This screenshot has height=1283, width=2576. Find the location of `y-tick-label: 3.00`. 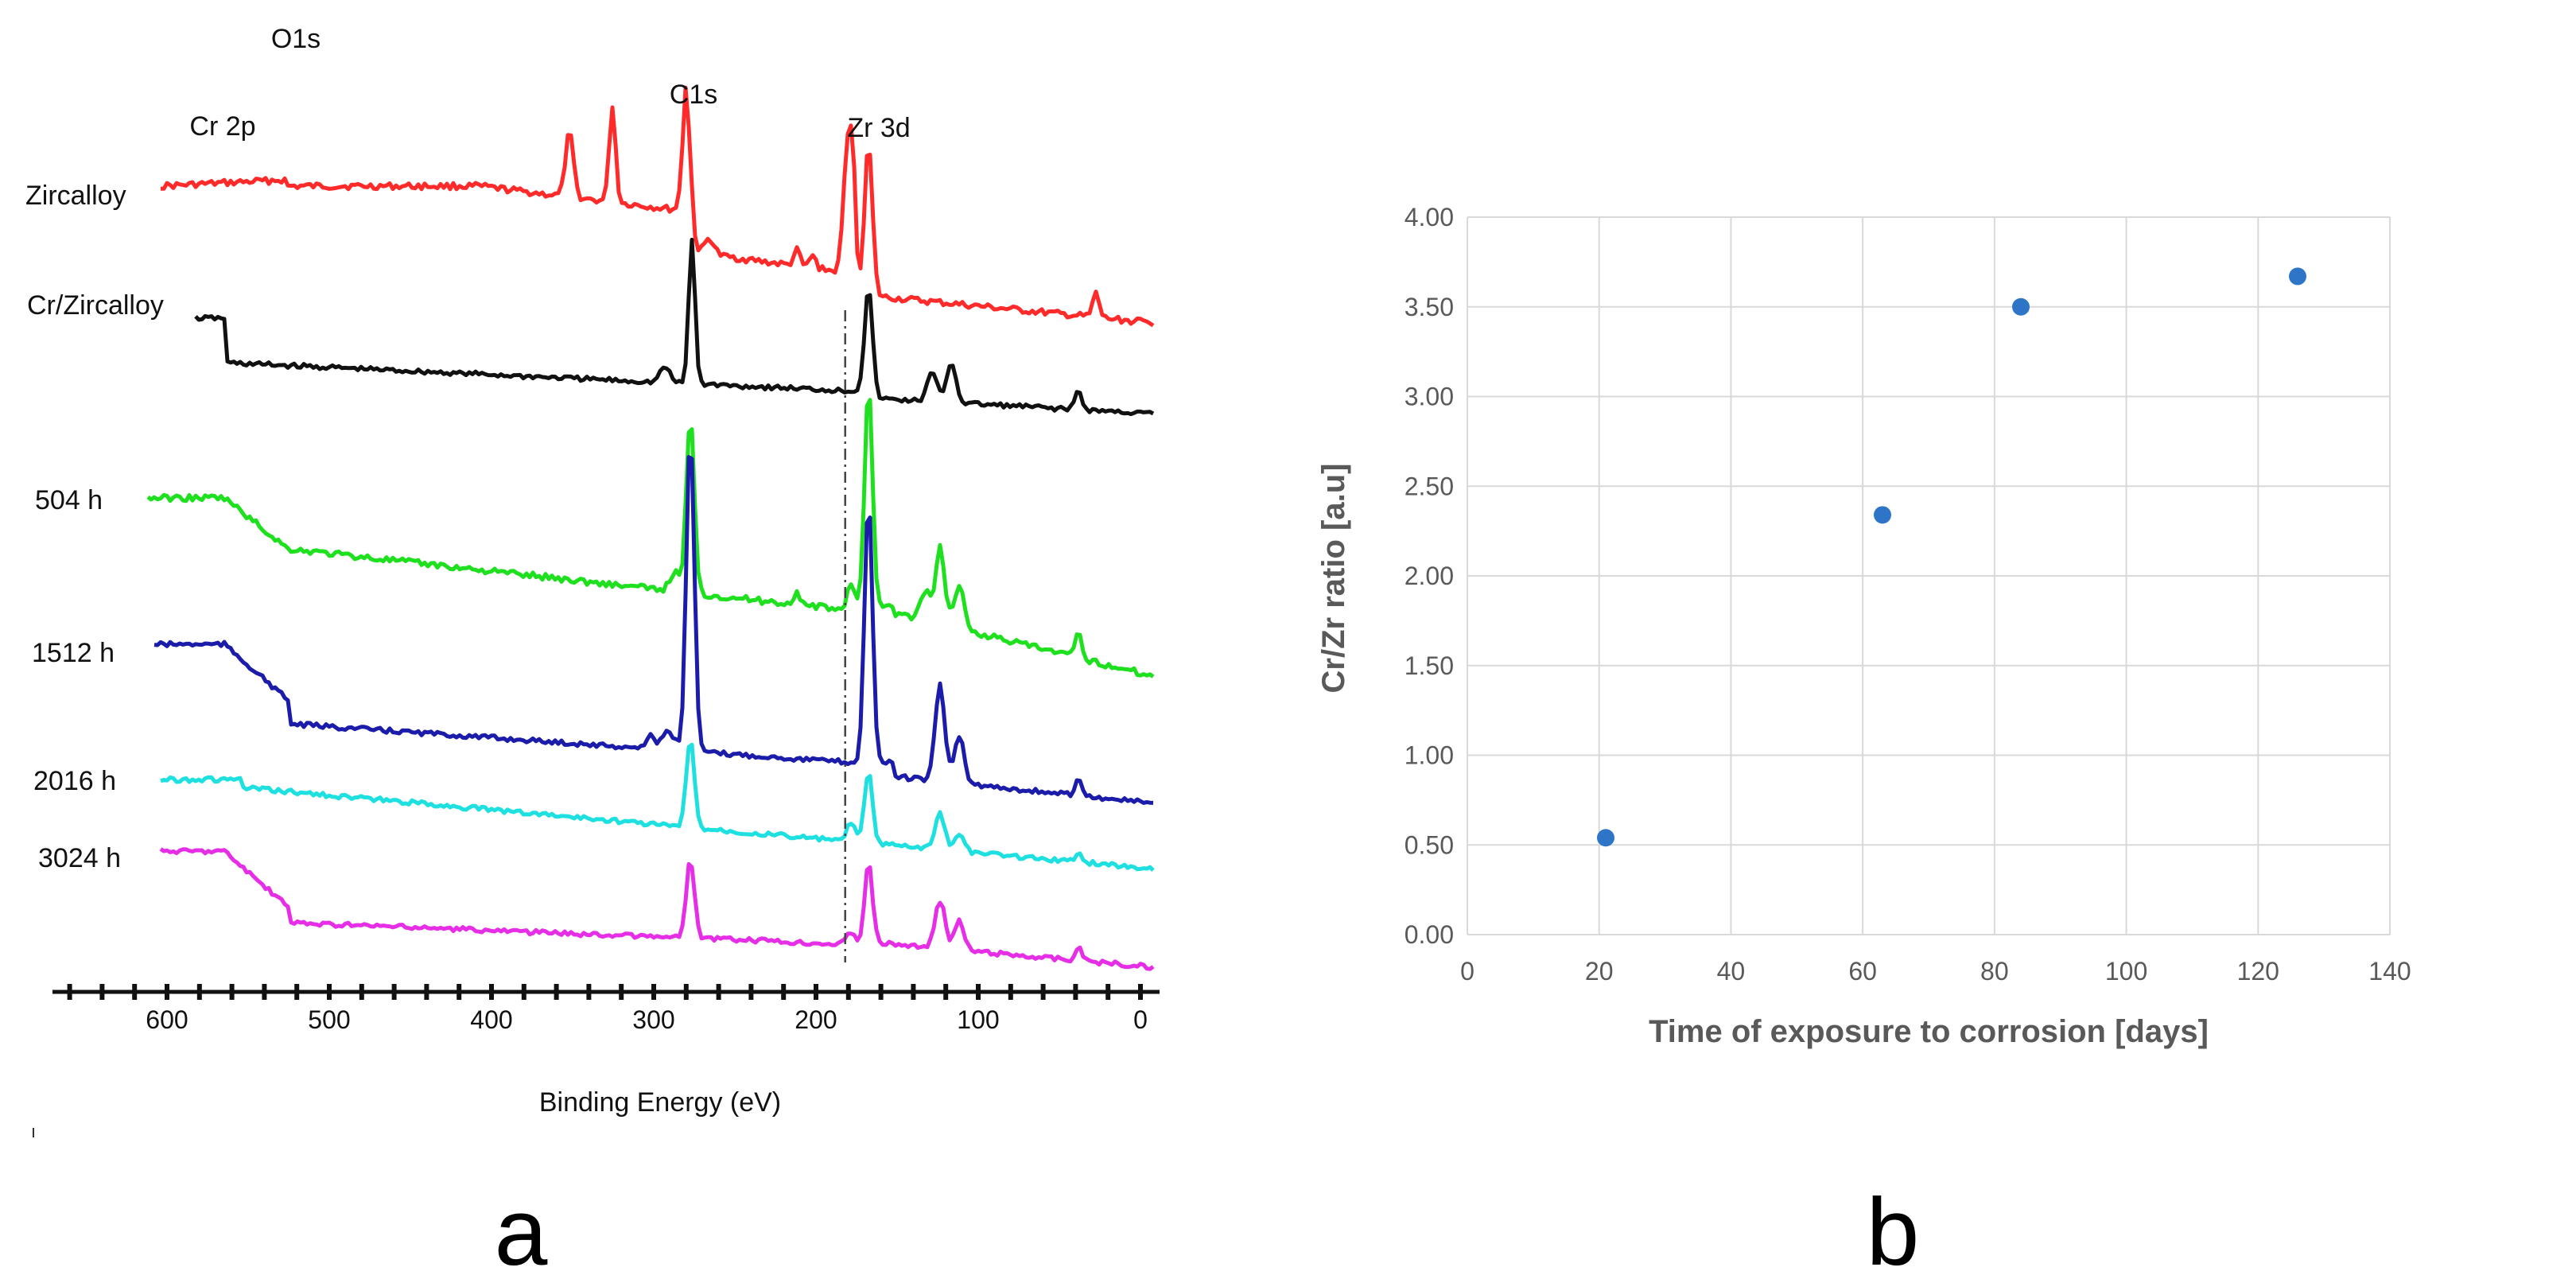

y-tick-label: 3.00 is located at coordinates (1429, 397).